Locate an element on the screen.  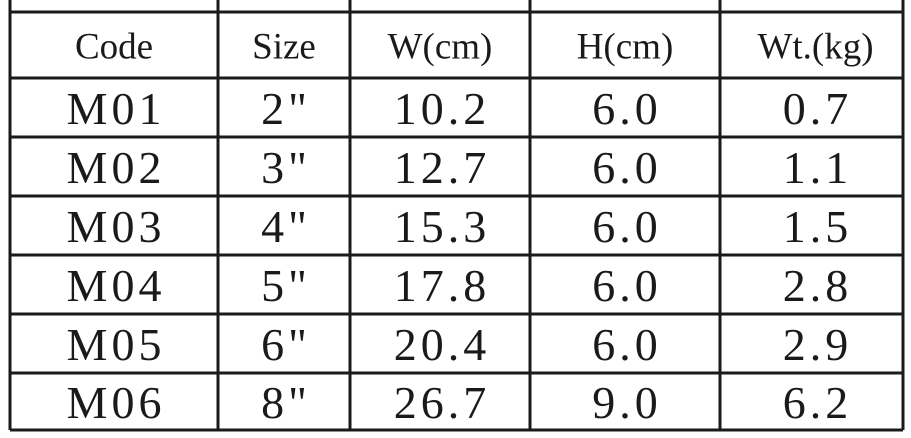
table-cell: 2.9 is located at coordinates (818, 344).